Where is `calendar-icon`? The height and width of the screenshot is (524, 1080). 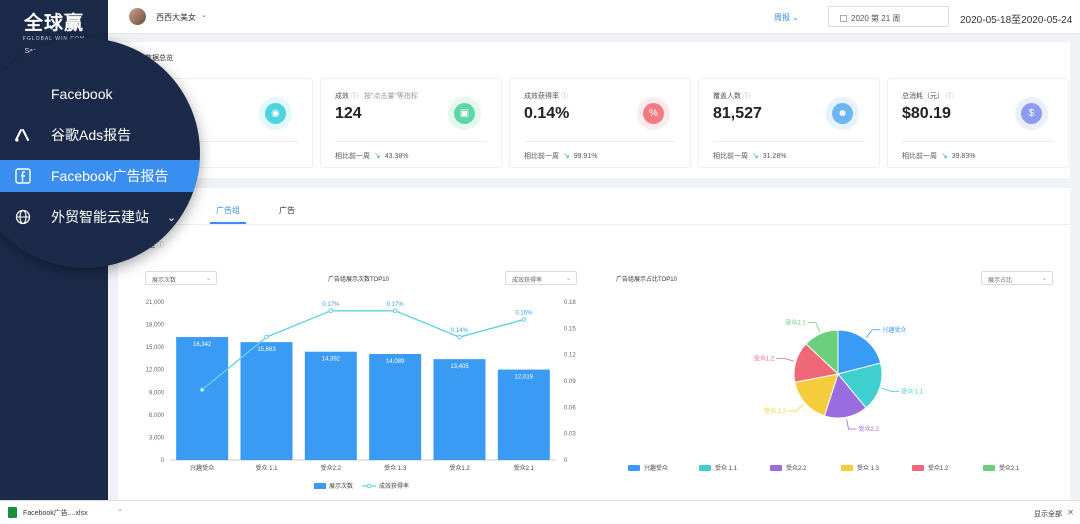
calendar-icon is located at coordinates (843, 18).